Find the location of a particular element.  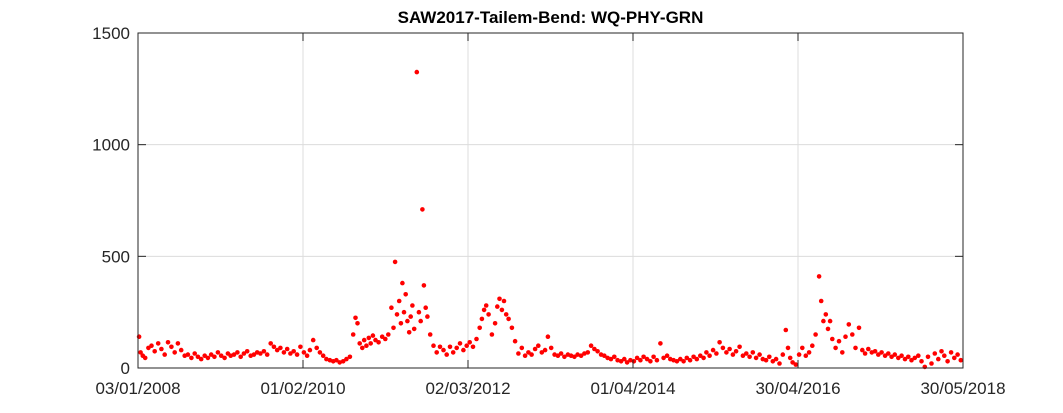

x-tick-label: 03/01/2008 is located at coordinates (137, 388).